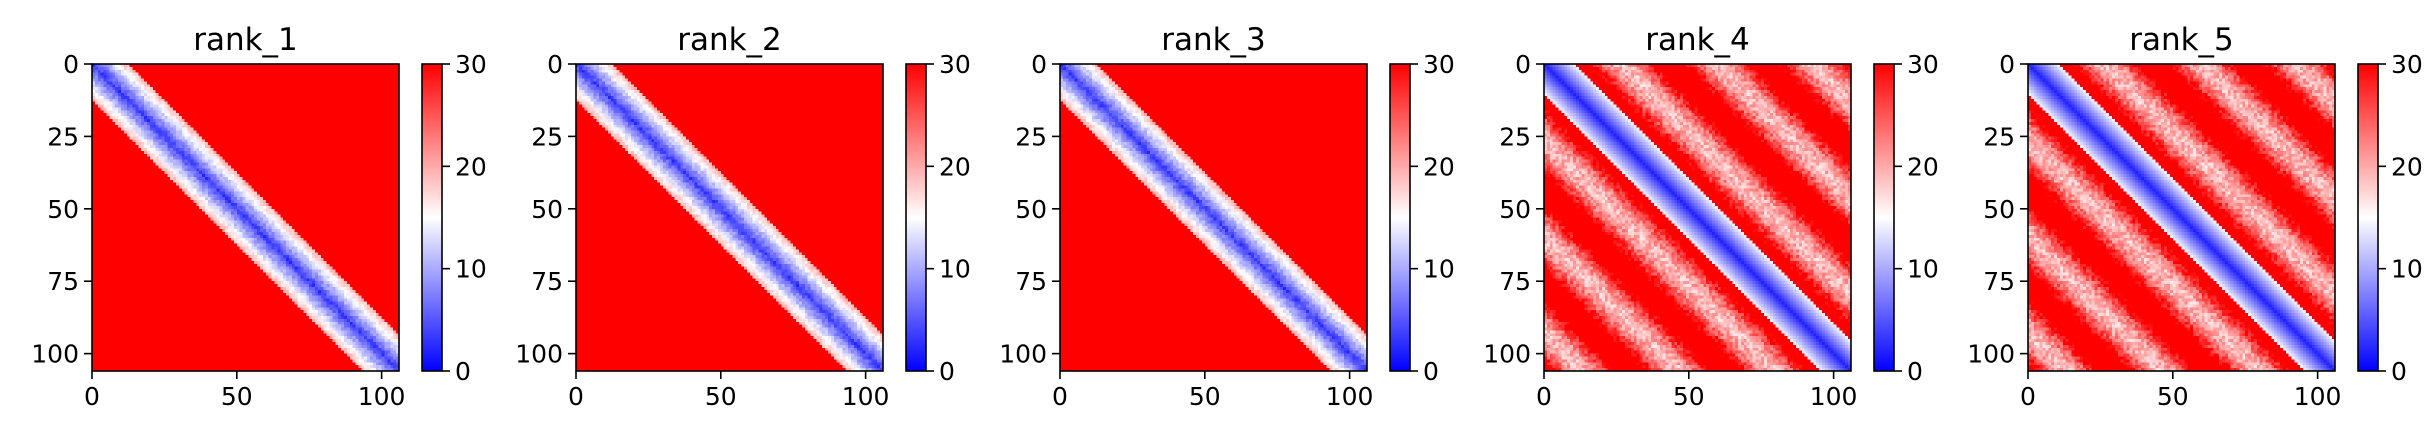 The height and width of the screenshot is (438, 2435). Describe the element at coordinates (729, 40) in the screenshot. I see `panel-title: rank_2` at that location.